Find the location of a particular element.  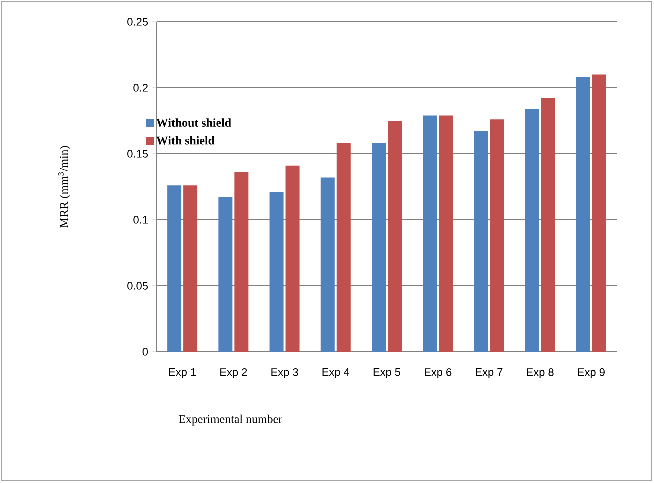

y-tick-label: 0.1 is located at coordinates (141, 220).